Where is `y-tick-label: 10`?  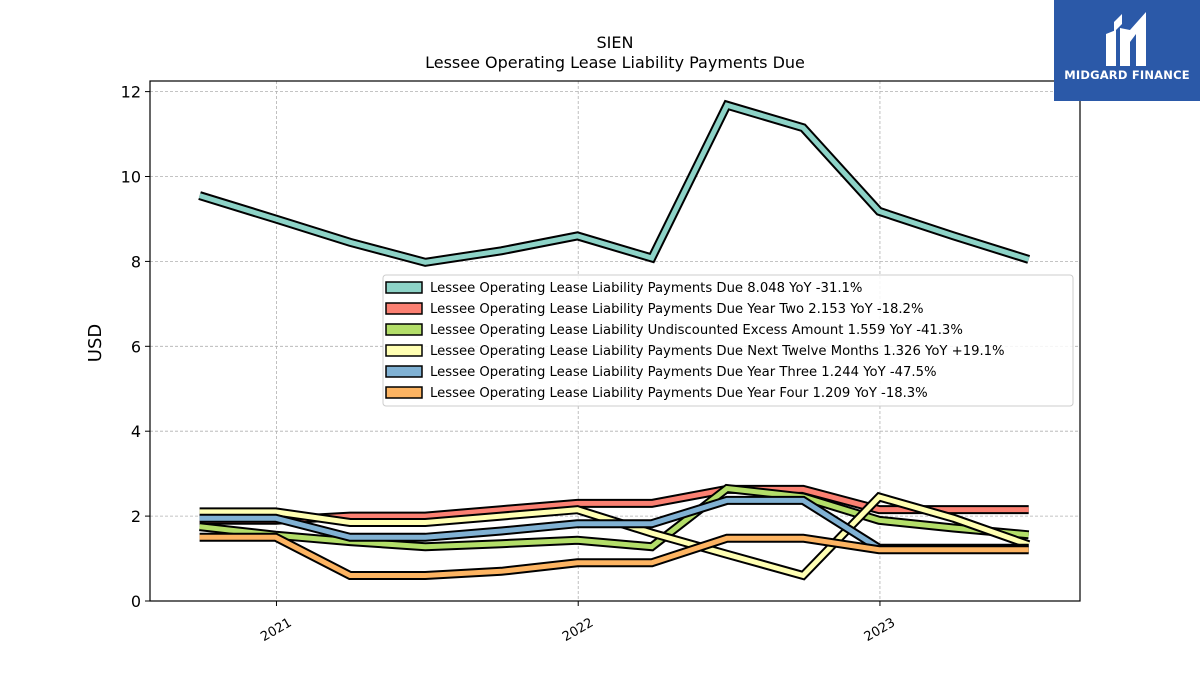
y-tick-label: 10 is located at coordinates (131, 177).